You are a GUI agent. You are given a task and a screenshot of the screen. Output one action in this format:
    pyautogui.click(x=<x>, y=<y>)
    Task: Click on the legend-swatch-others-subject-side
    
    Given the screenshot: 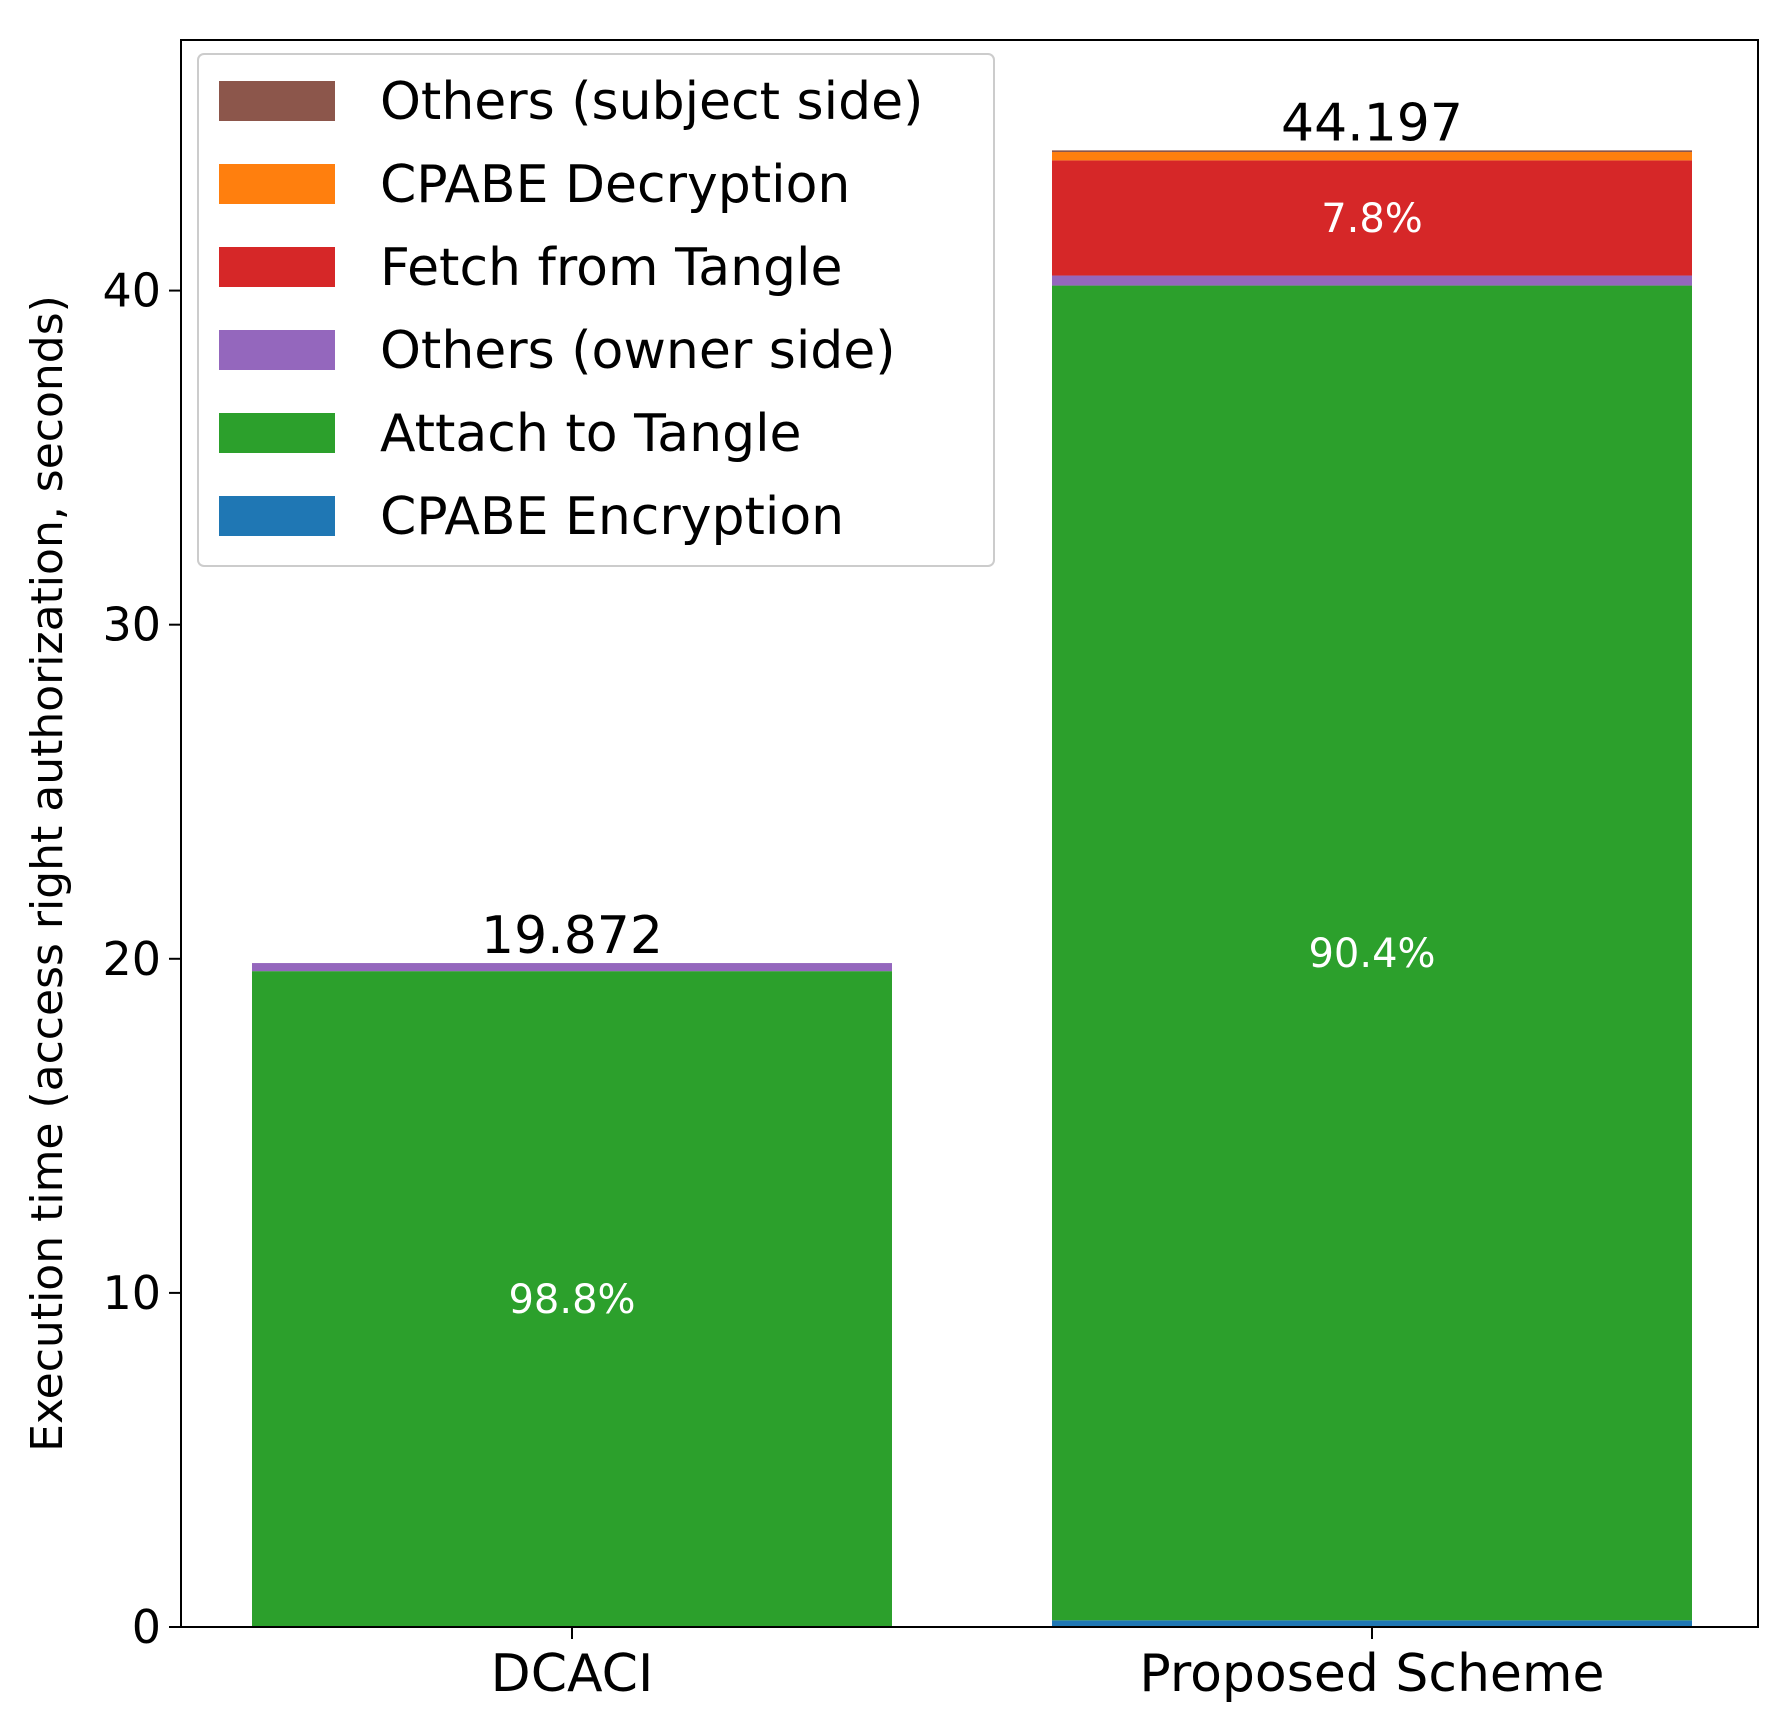 What is the action you would take?
    pyautogui.click(x=277, y=101)
    